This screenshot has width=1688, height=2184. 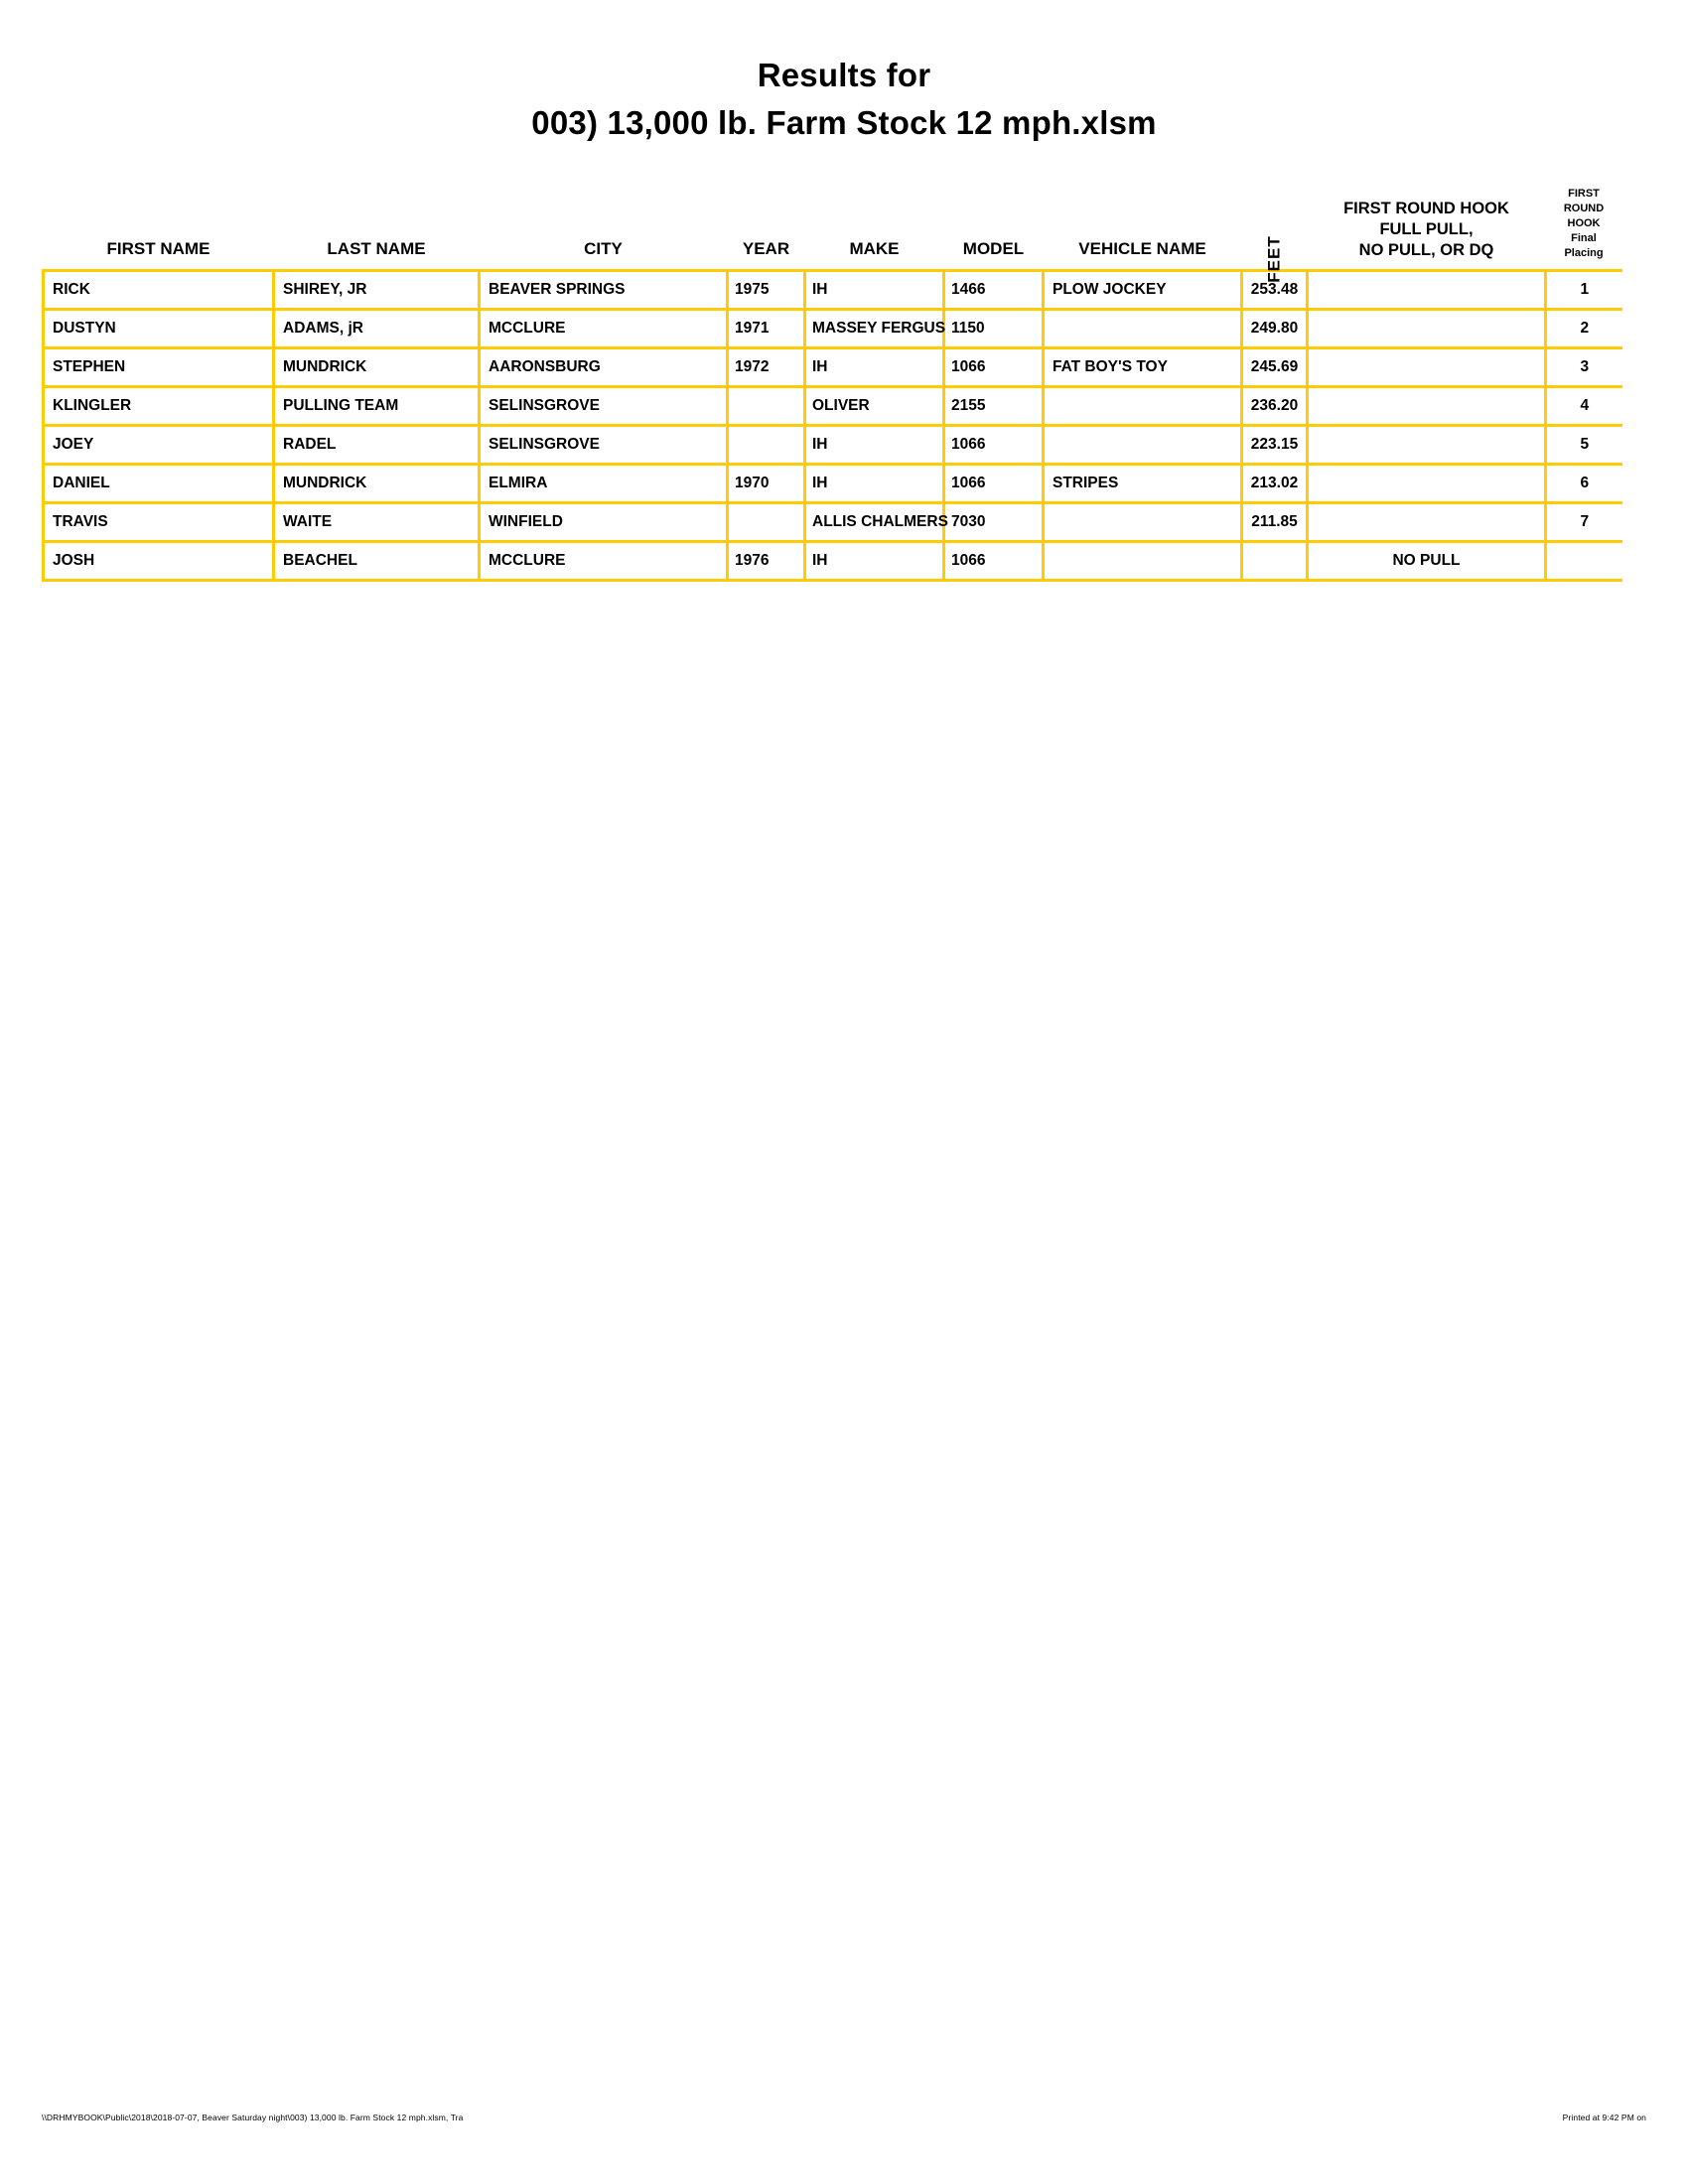 What do you see at coordinates (158, 406) in the screenshot?
I see `cell-first-name: KLINGLER` at bounding box center [158, 406].